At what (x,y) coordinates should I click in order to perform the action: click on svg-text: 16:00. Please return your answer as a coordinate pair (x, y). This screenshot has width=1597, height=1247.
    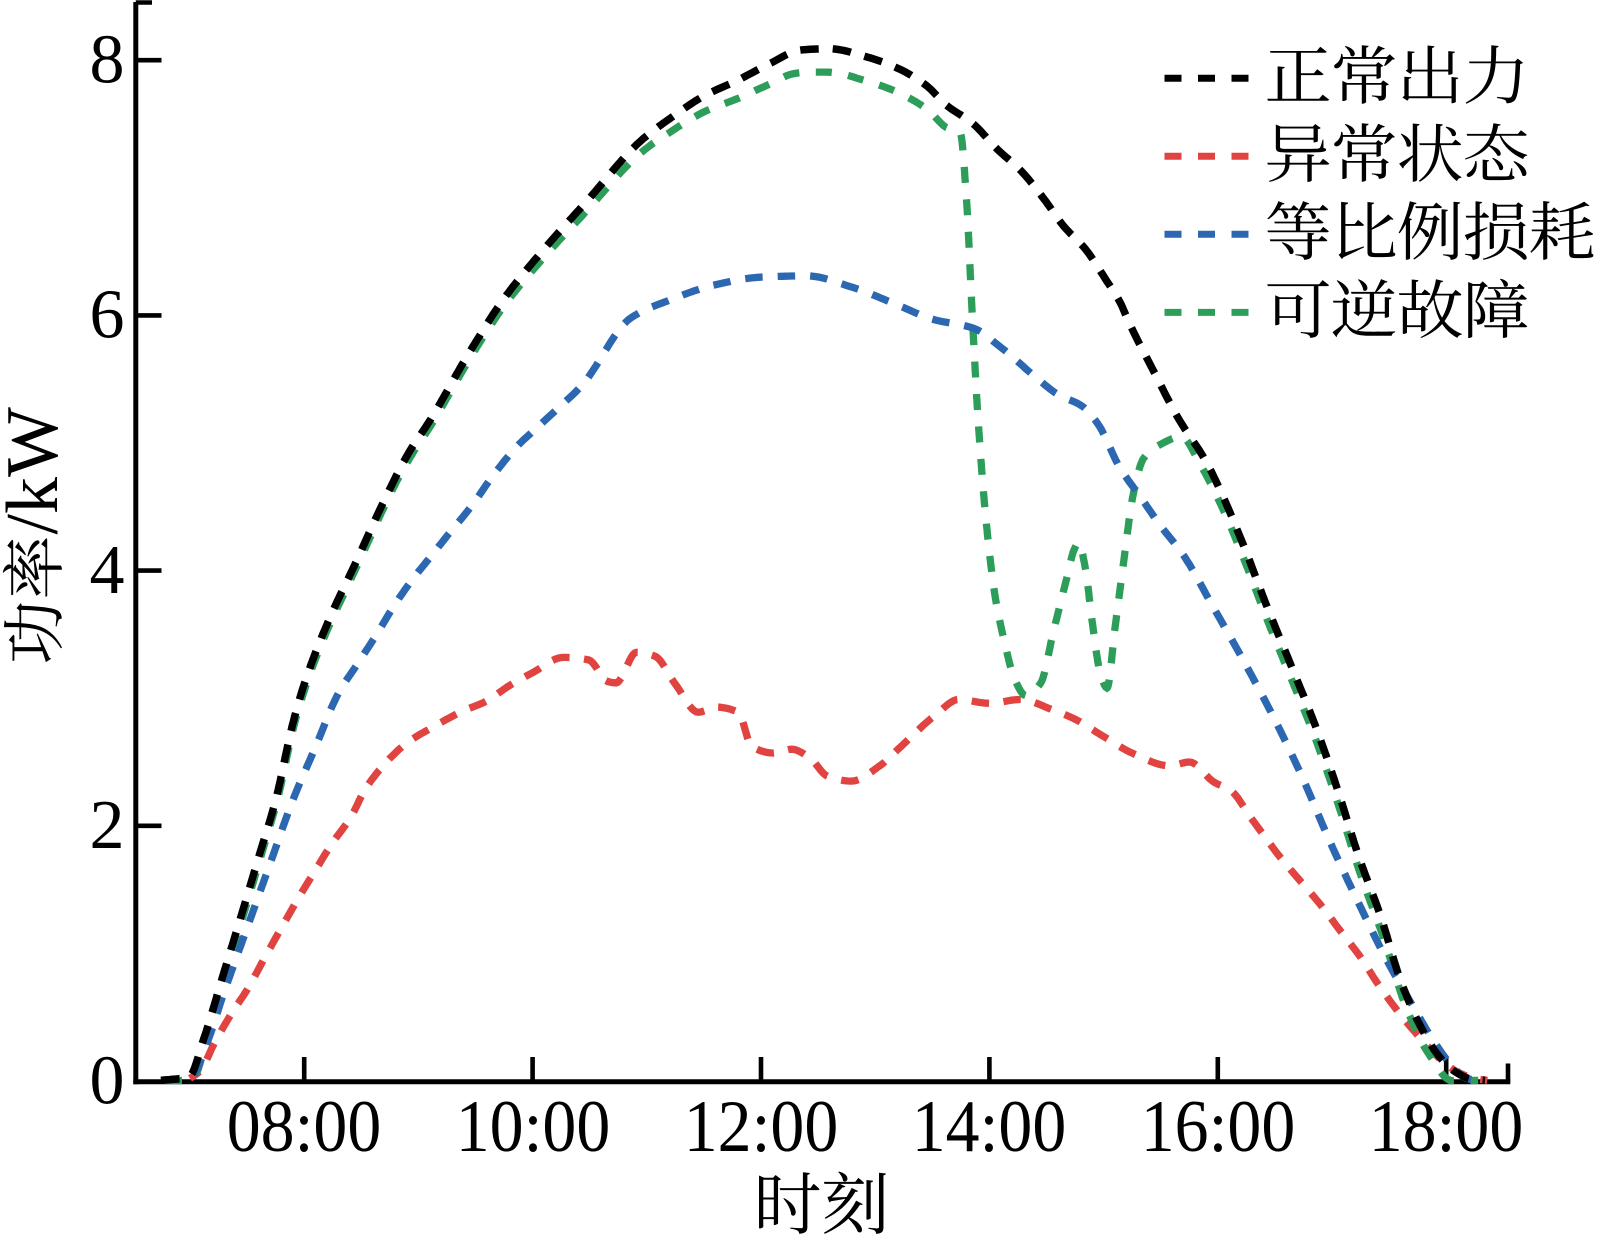
    Looking at the image, I should click on (1218, 1127).